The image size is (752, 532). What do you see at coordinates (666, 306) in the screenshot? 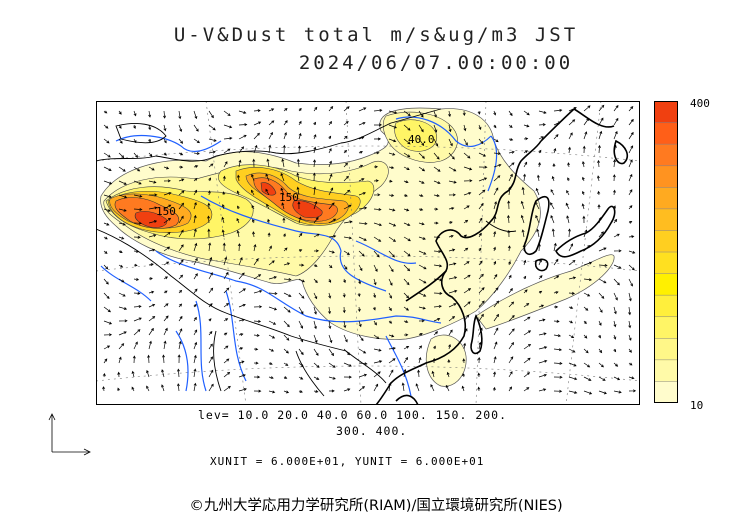
I see `colorbar-swatch` at bounding box center [666, 306].